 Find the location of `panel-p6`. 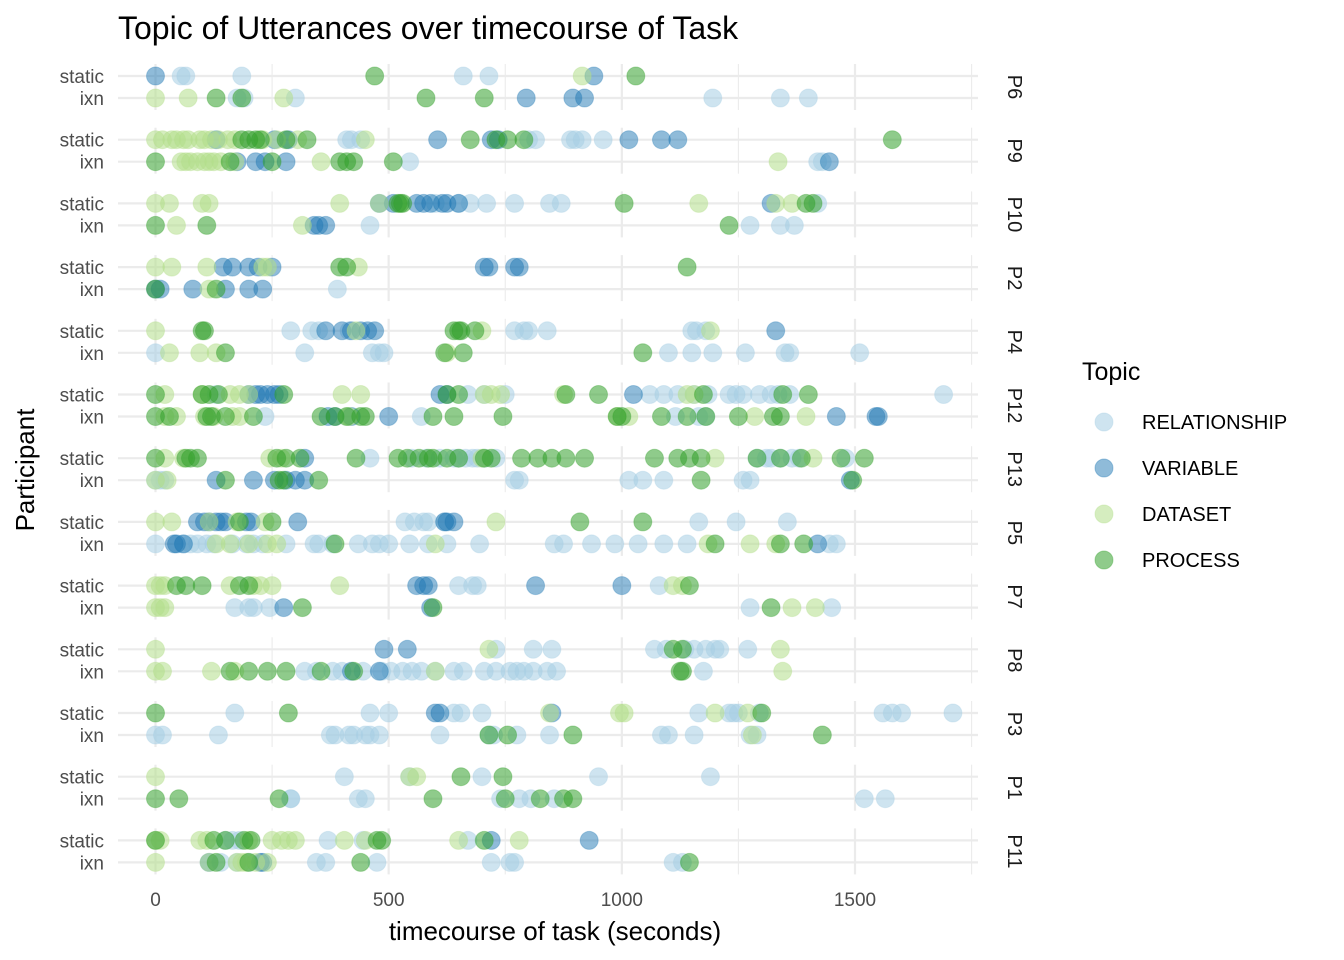

panel-p6 is located at coordinates (548, 87).